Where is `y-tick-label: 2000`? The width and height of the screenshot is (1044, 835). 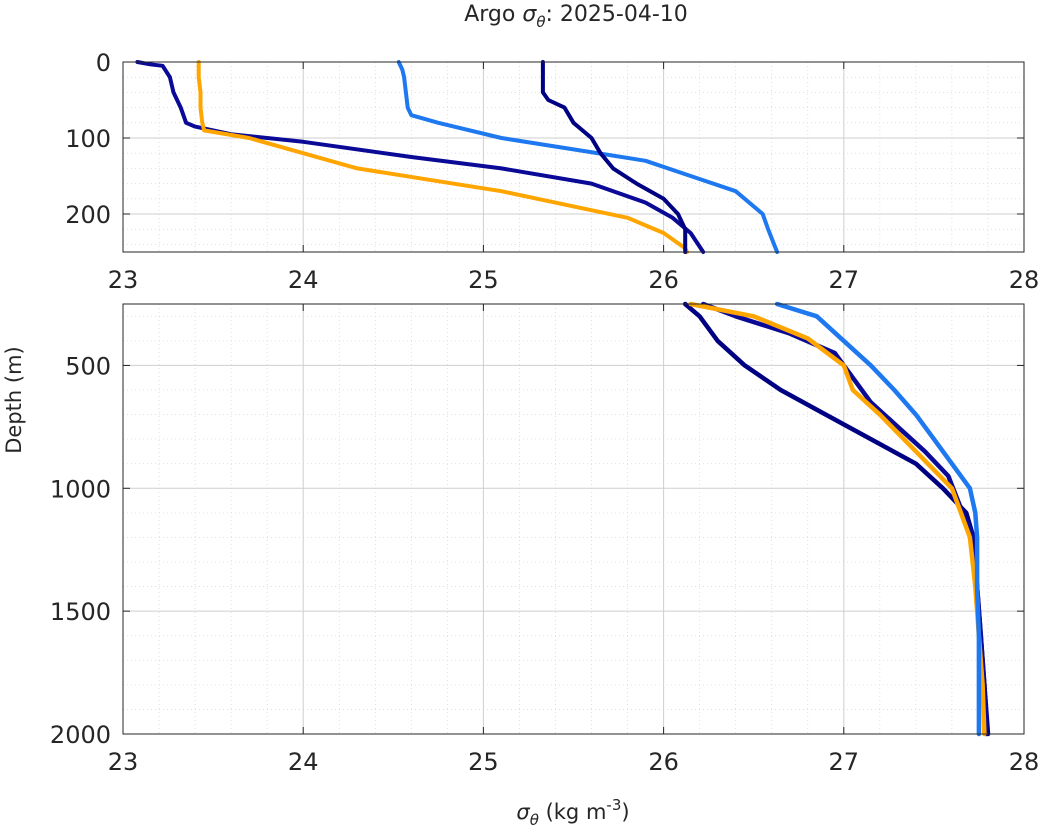
y-tick-label: 2000 is located at coordinates (80, 735).